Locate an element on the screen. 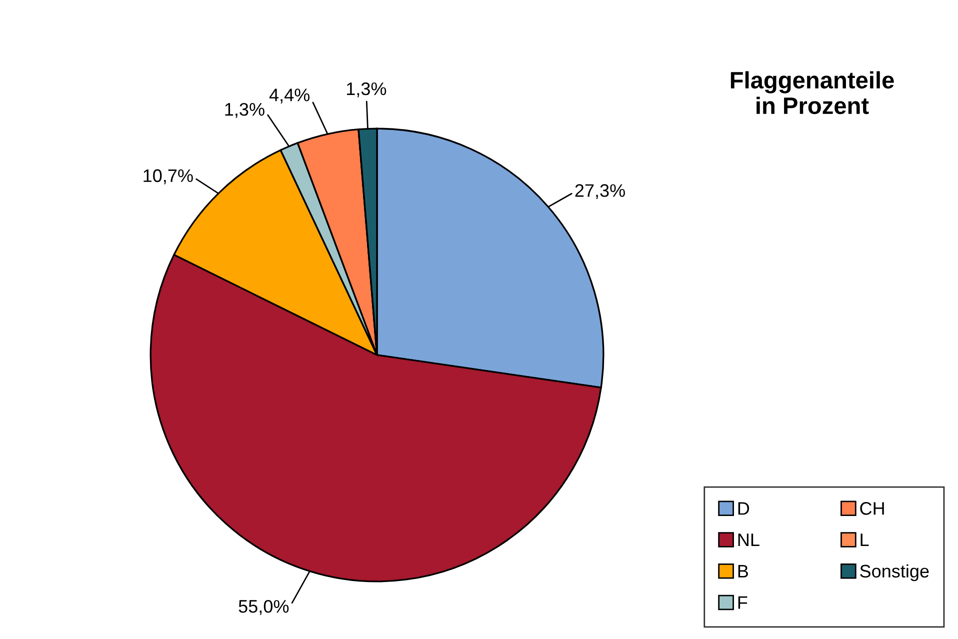 The height and width of the screenshot is (639, 958). data-label: 10,7% is located at coordinates (168, 176).